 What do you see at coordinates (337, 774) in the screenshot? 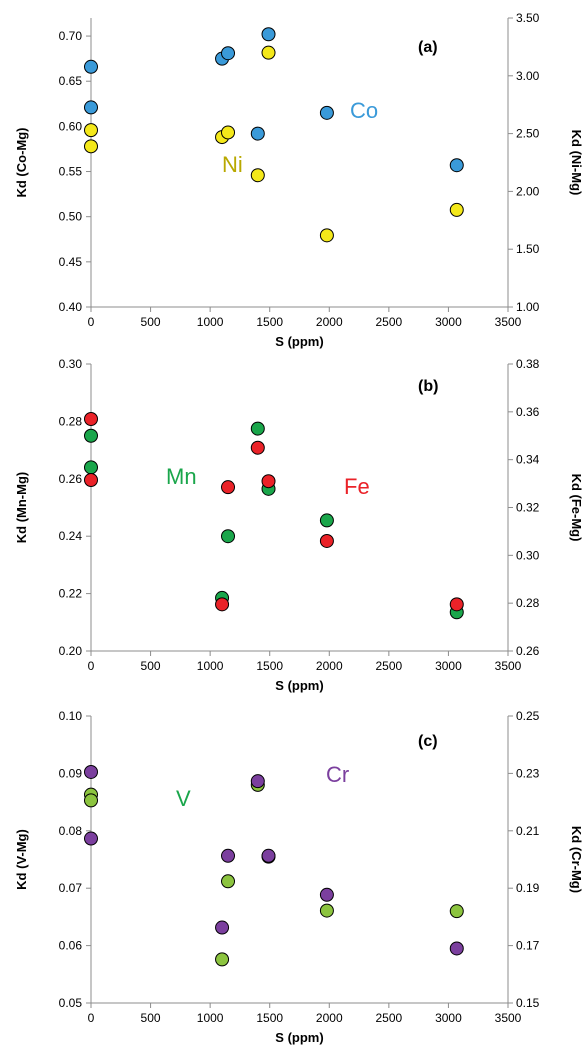
I see `series-label-cr: Cr` at bounding box center [337, 774].